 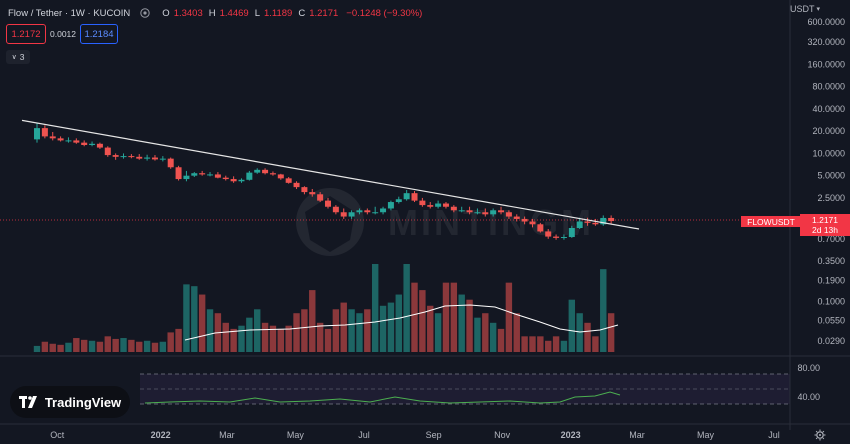 What do you see at coordinates (27, 402) in the screenshot?
I see `tradingview-icon` at bounding box center [27, 402].